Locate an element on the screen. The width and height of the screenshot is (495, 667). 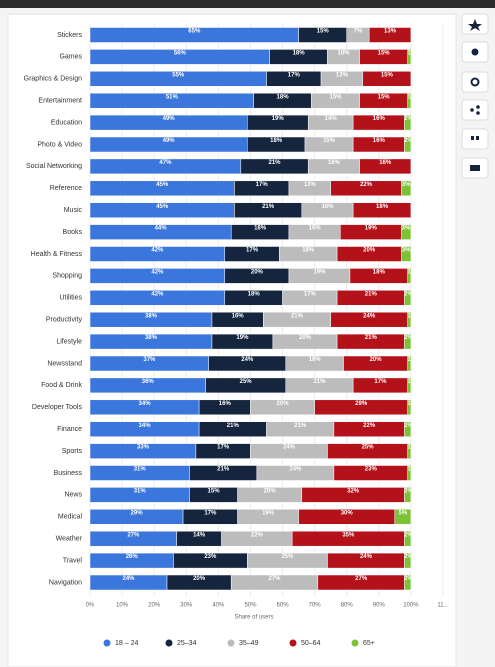
print-icon is located at coordinates (475, 168).